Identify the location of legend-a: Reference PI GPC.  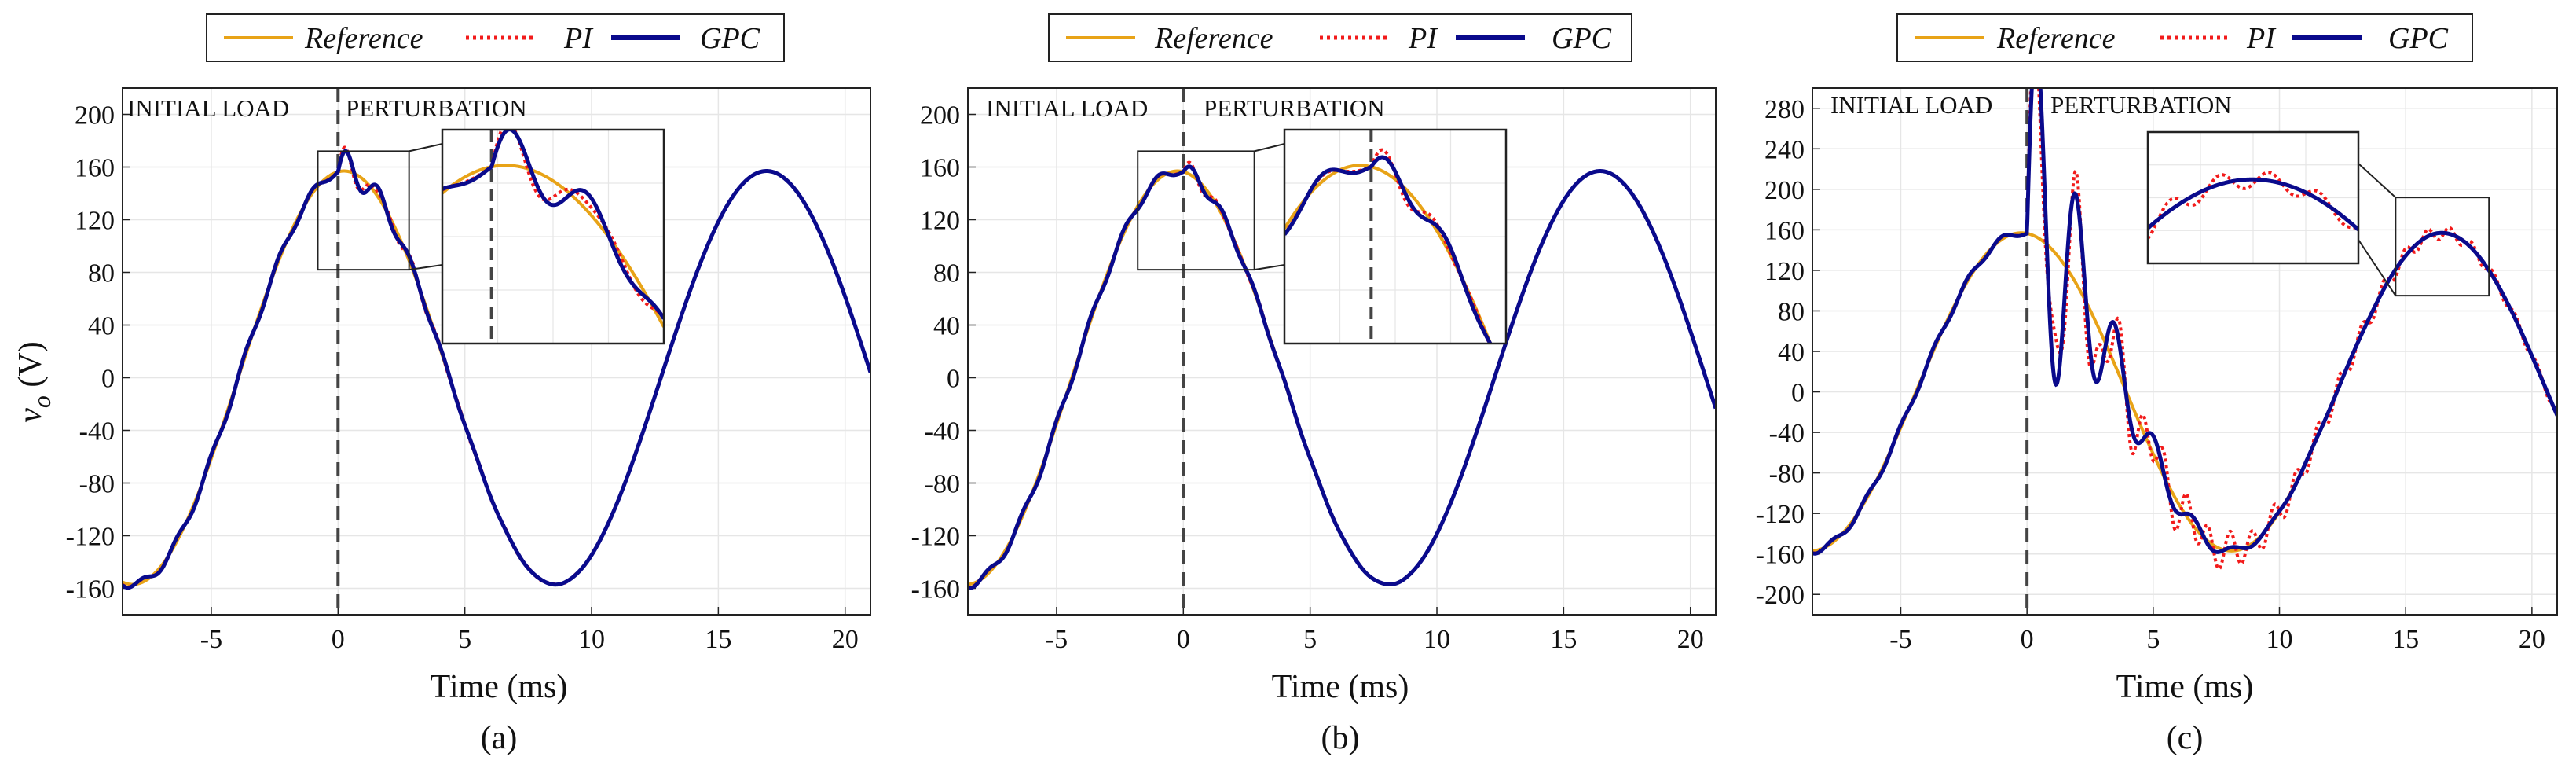
(495, 37).